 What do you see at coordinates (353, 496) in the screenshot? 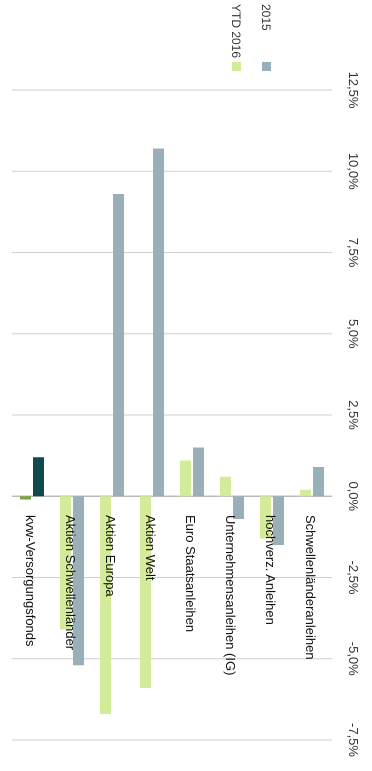
I see `tick-label: 0,0%` at bounding box center [353, 496].